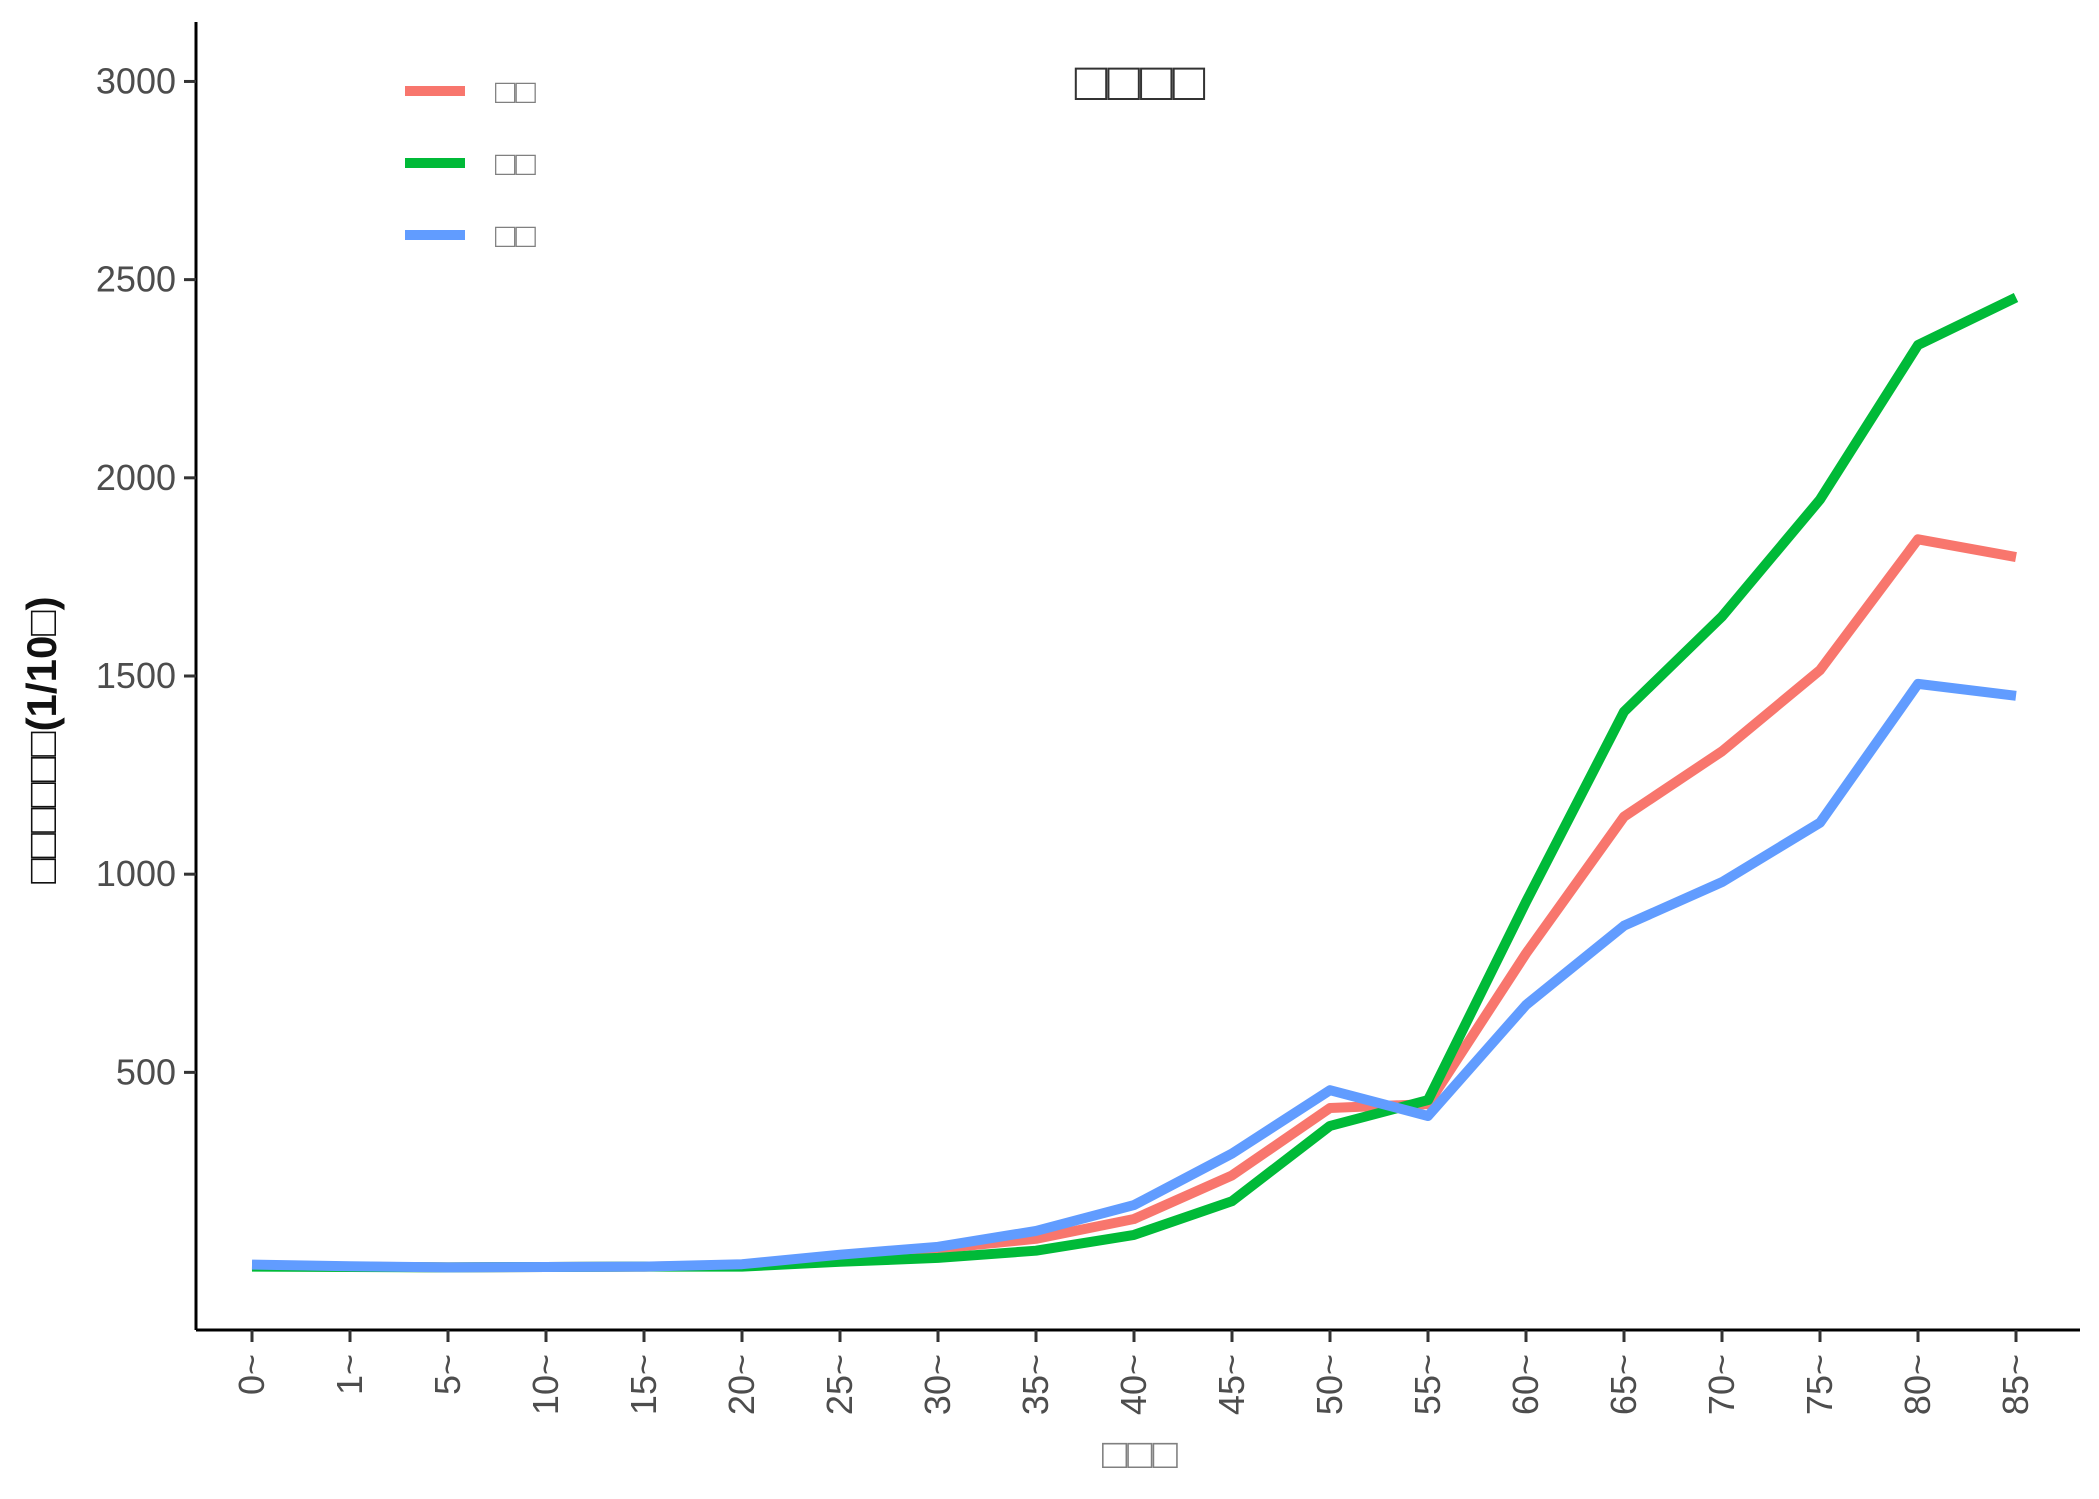 This screenshot has height=1499, width=2099. I want to click on y-tick-label: 3000, so click(136, 80).